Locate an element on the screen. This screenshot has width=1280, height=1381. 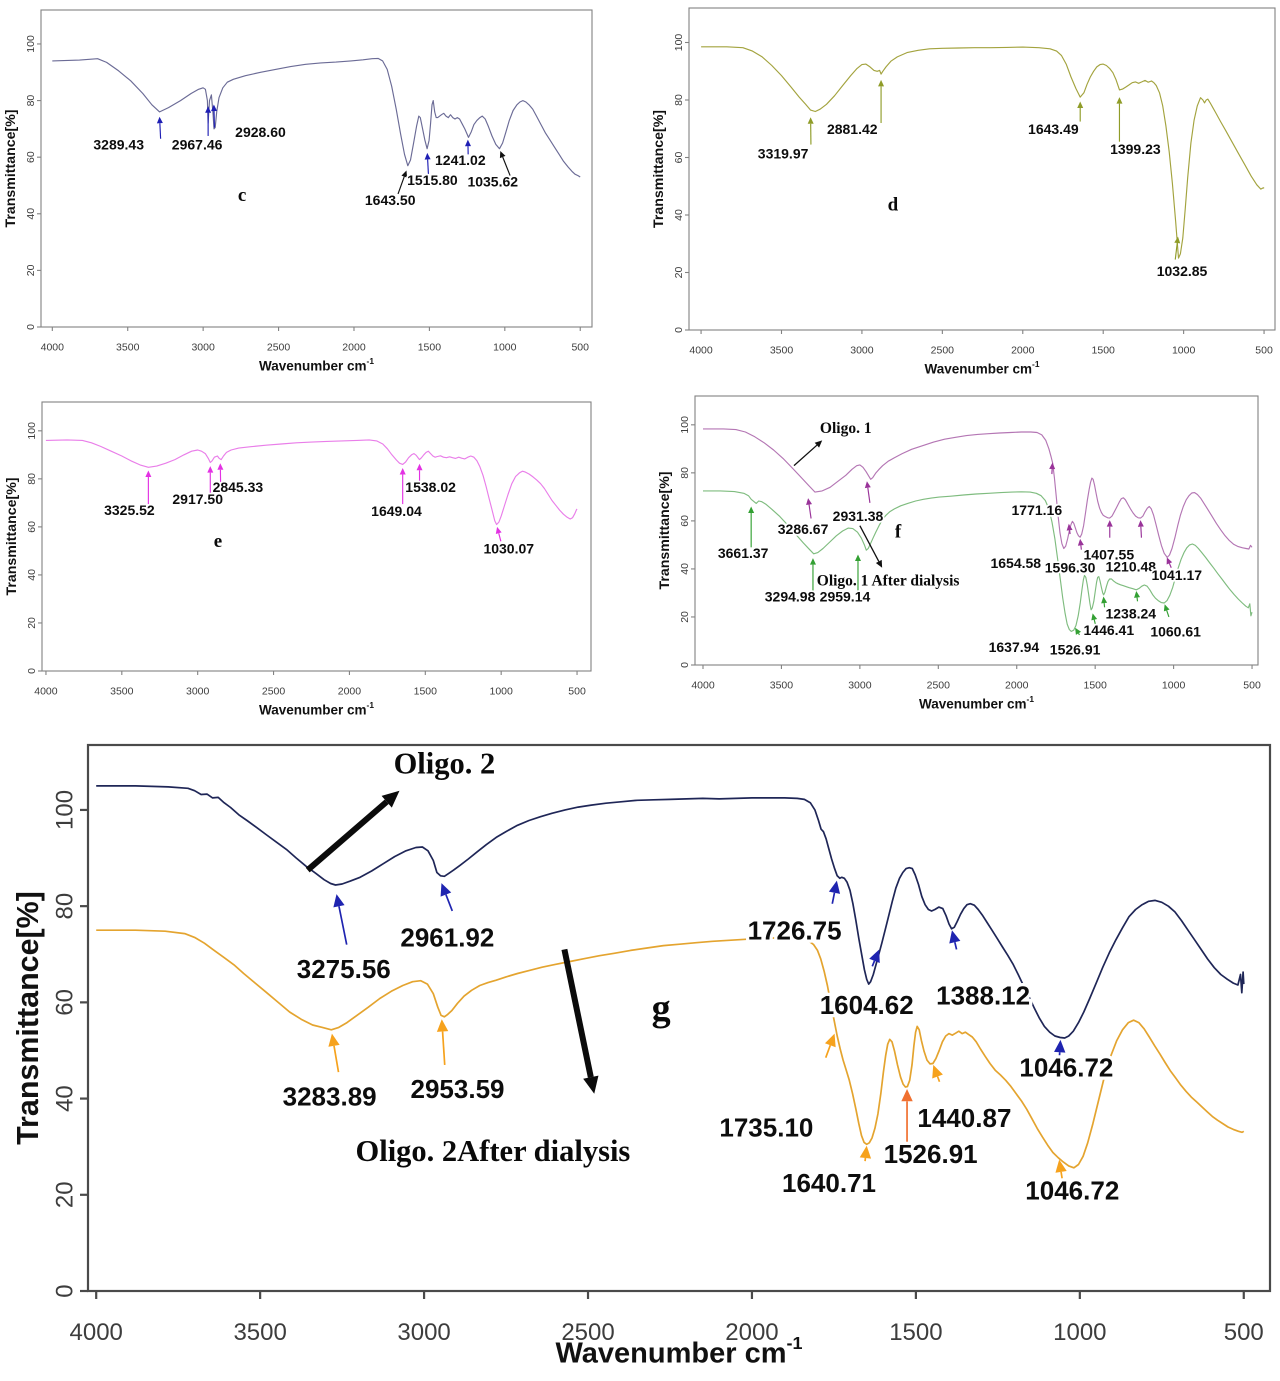
peak-label: 2881.42 is located at coordinates (852, 129).